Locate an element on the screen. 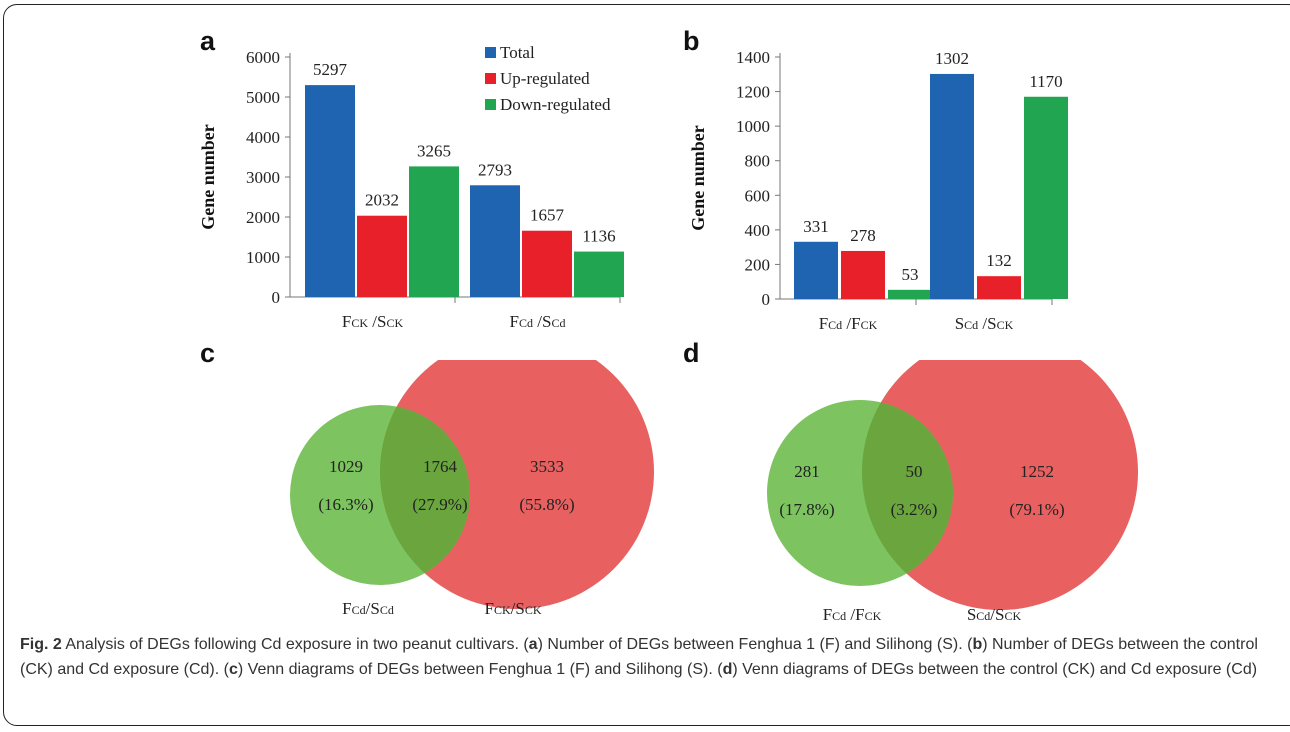 This screenshot has height=732, width=1290. y-tick-label: 4000 is located at coordinates (263, 137).